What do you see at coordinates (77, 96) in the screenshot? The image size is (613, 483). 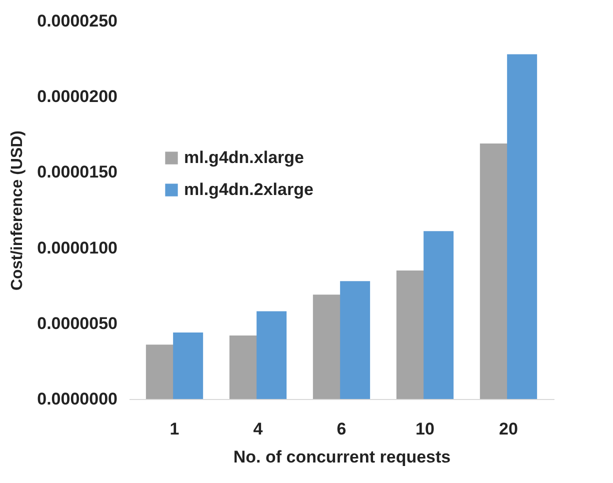 I see `y-tick-label: 0.0000200` at bounding box center [77, 96].